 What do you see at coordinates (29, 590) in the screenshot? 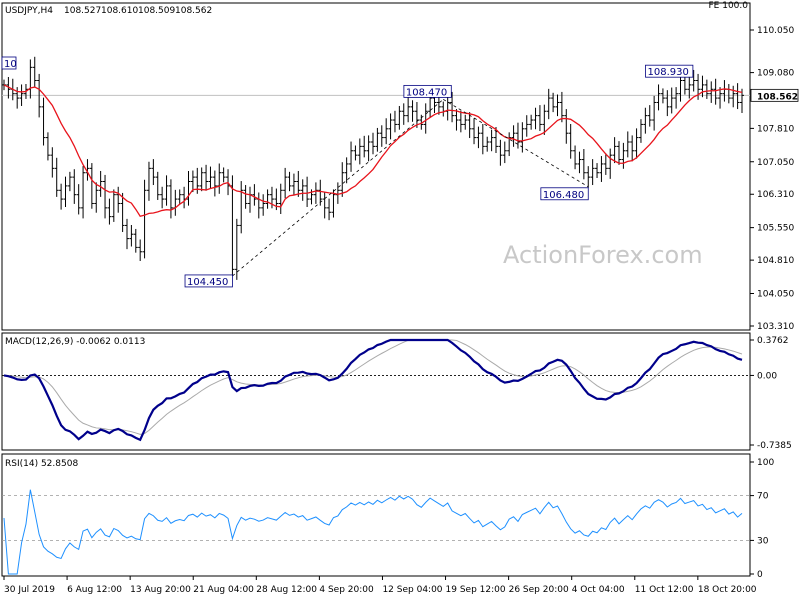
I see `x-tick-label: 30 Jul 2019` at bounding box center [29, 590].